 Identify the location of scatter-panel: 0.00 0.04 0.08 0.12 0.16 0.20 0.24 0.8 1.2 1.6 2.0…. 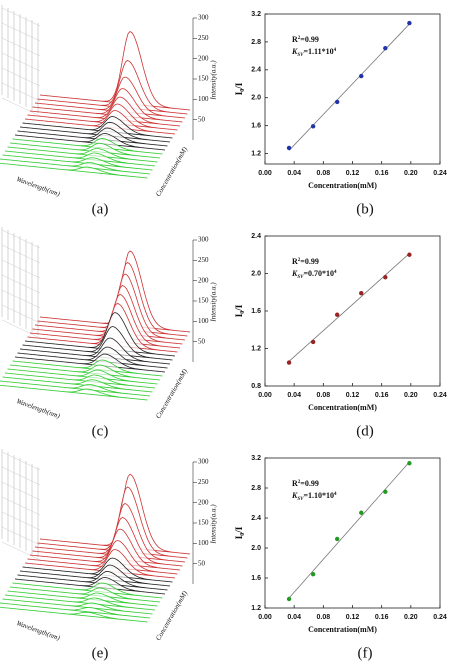
(340, 336).